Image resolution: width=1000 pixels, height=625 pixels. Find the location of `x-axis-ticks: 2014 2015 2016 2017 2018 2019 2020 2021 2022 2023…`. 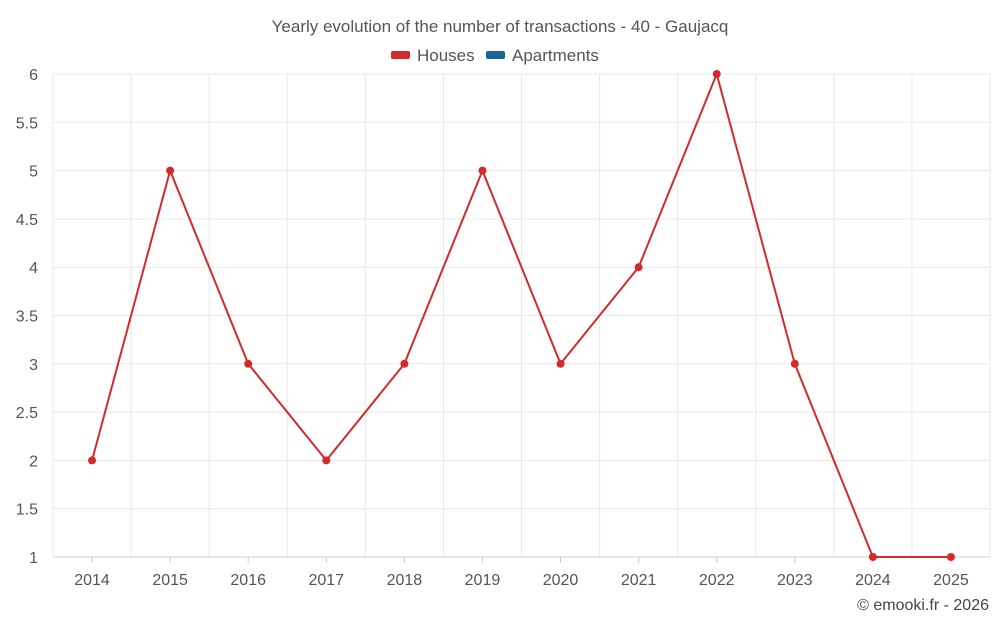

x-axis-ticks: 2014 2015 2016 2017 2018 2019 2020 2021 2022 2023… is located at coordinates (521, 573).